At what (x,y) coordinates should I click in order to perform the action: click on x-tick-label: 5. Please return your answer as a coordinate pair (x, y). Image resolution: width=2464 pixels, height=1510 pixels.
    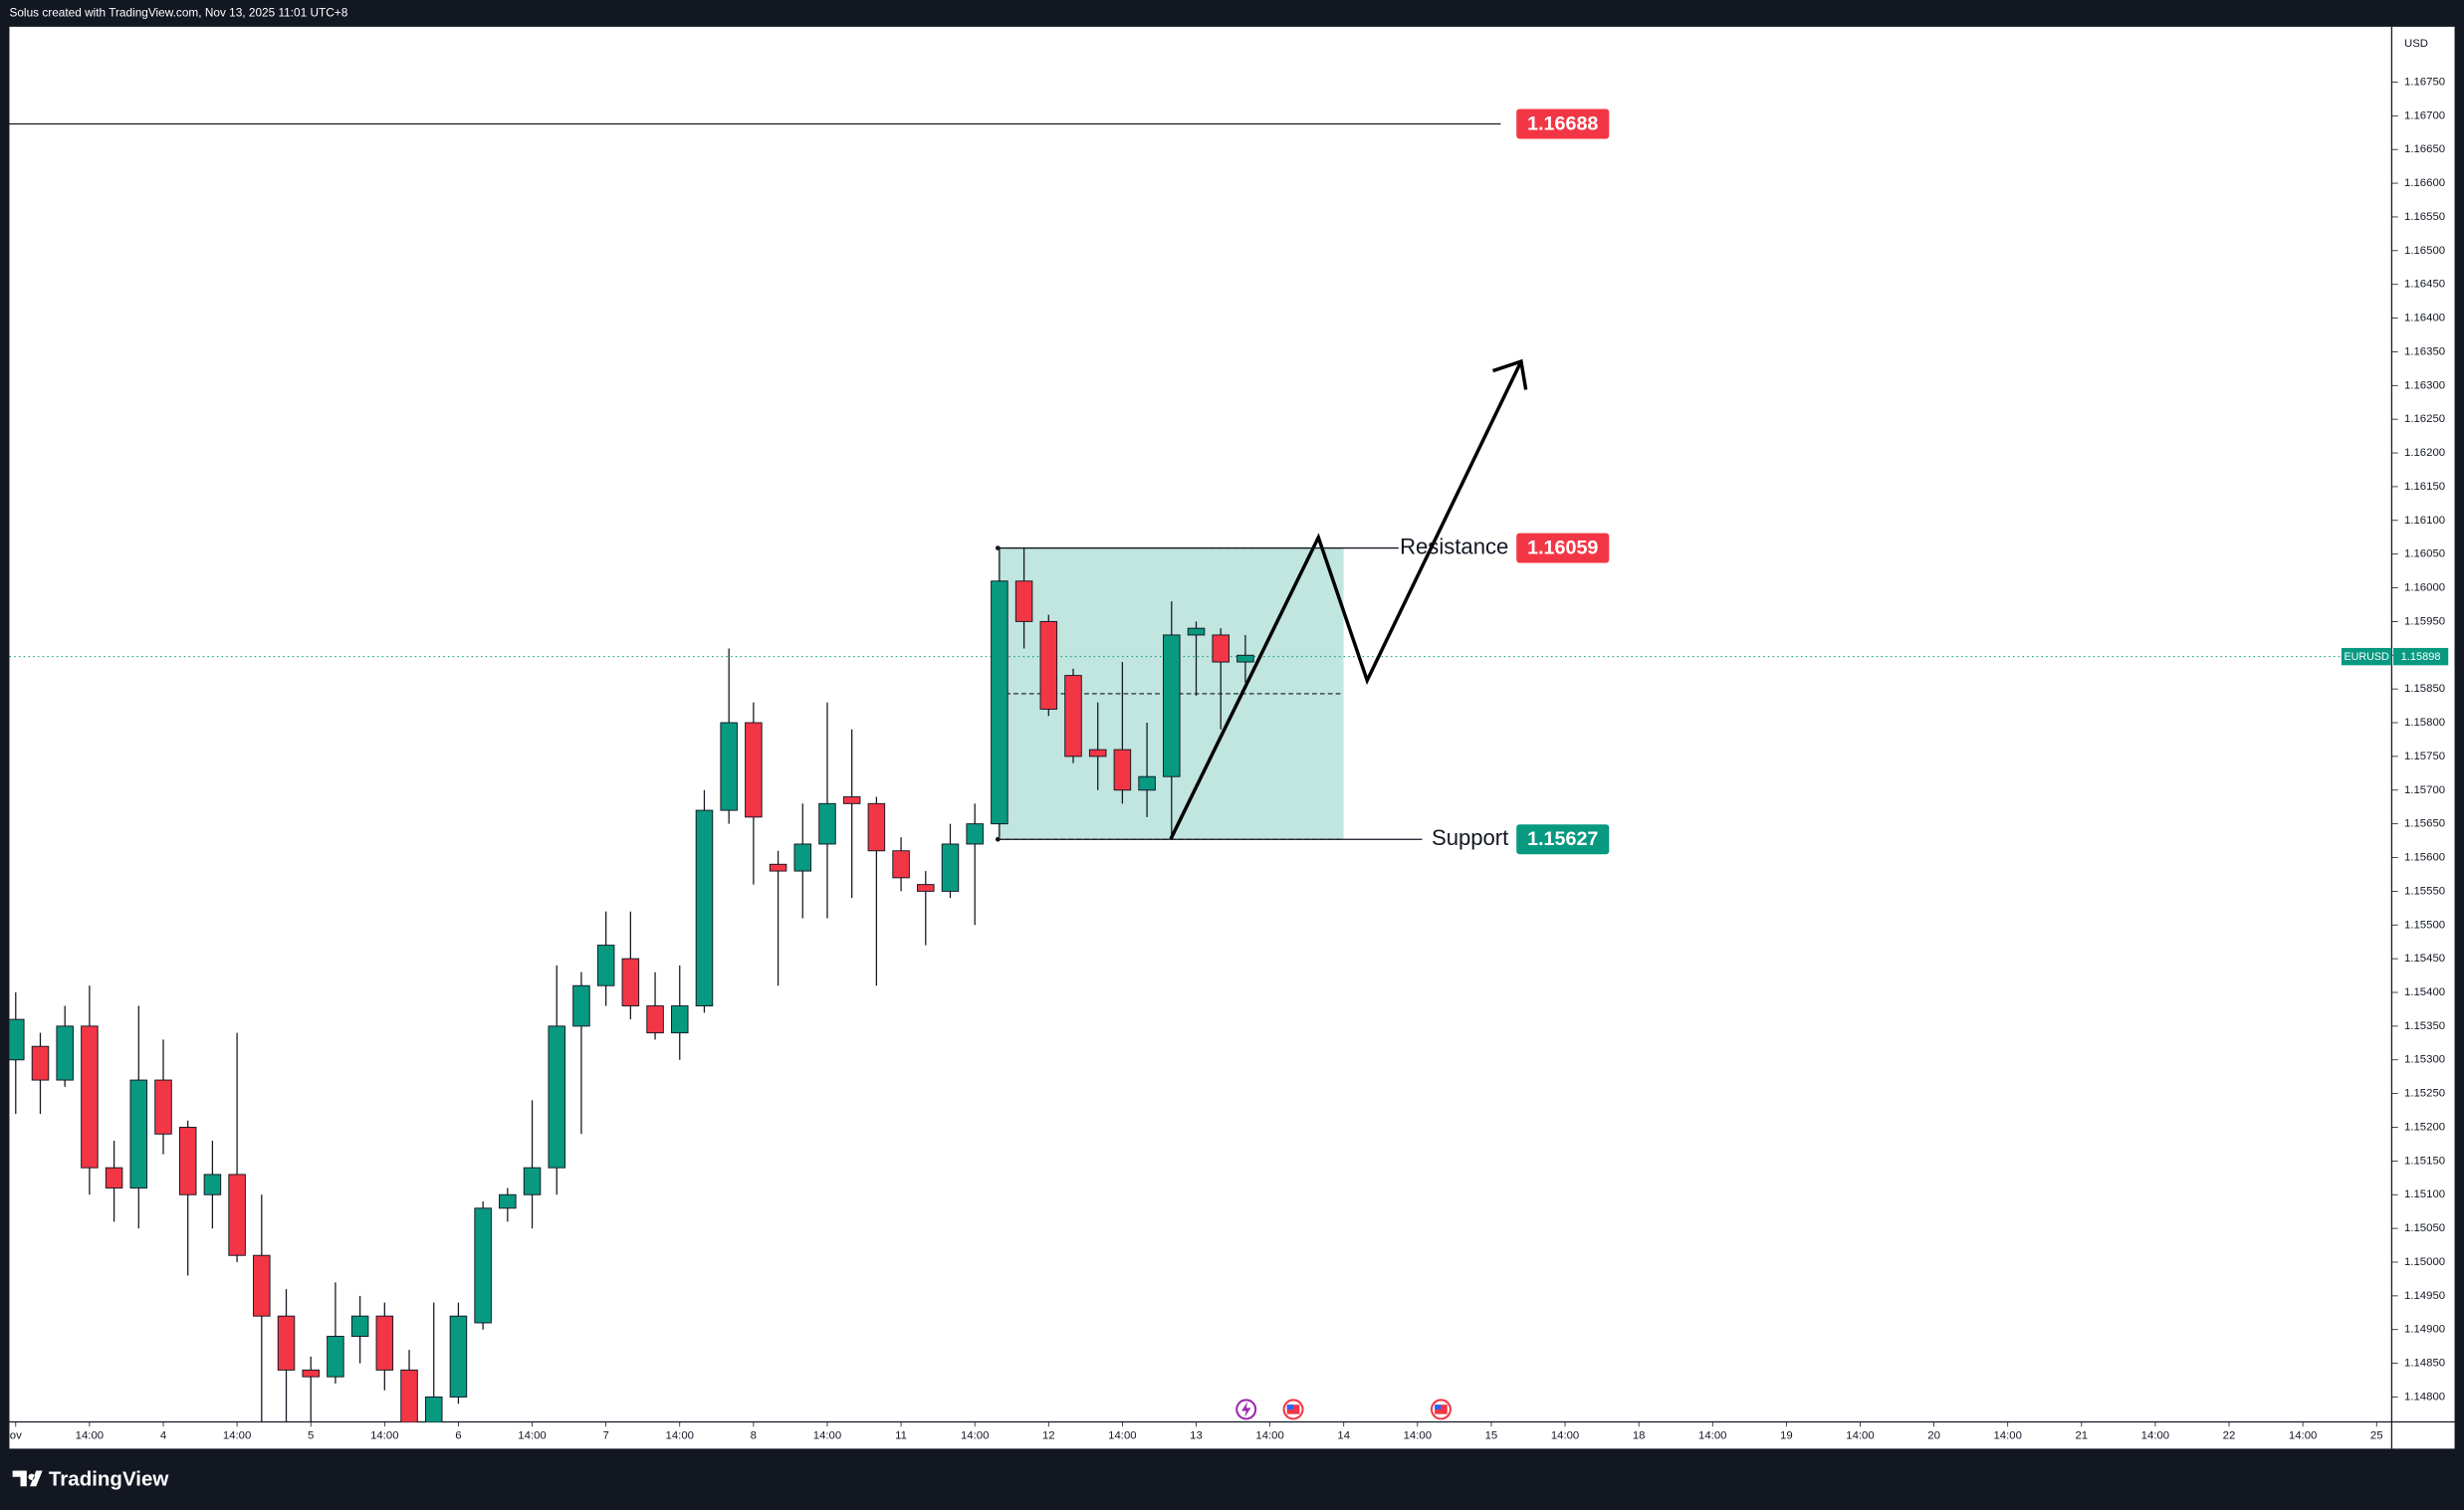
    Looking at the image, I should click on (311, 1436).